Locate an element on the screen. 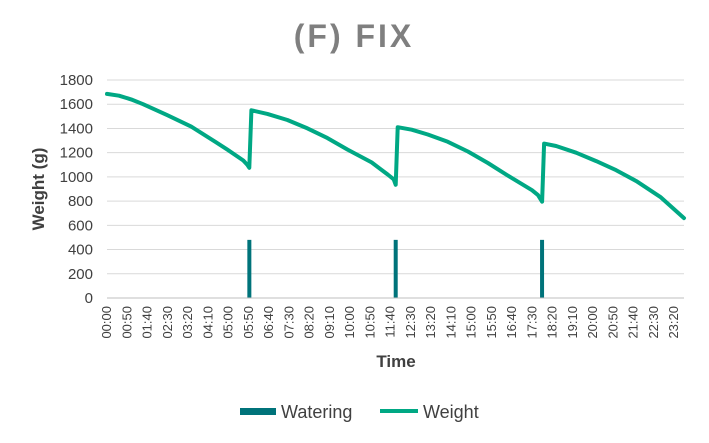 The width and height of the screenshot is (709, 443). x-tick-label: 13:20 is located at coordinates (430, 322).